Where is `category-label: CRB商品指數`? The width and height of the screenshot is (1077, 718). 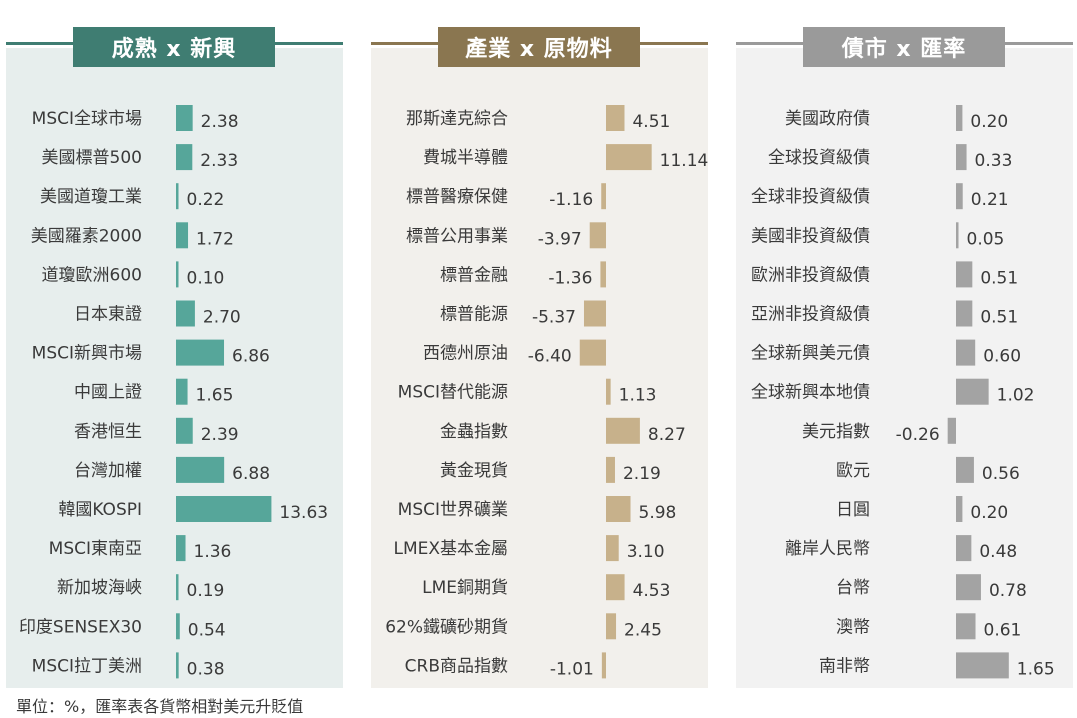 category-label: CRB商品指數 is located at coordinates (456, 666).